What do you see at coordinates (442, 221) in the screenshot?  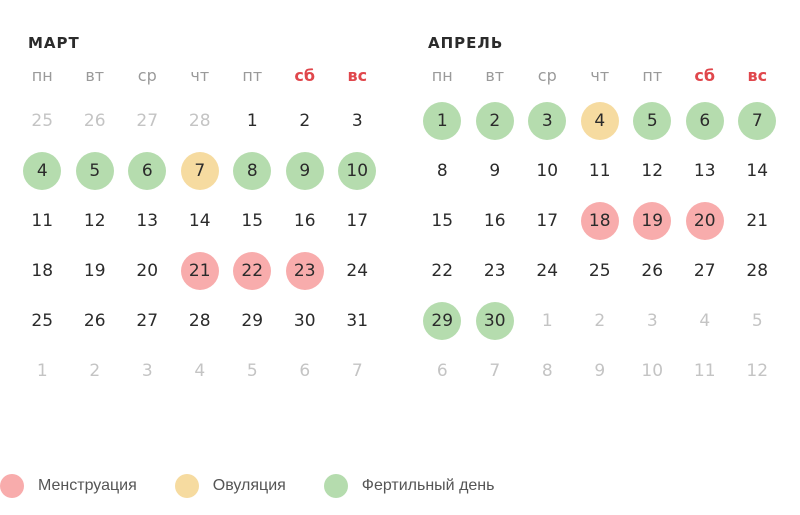 I see `day: 15` at bounding box center [442, 221].